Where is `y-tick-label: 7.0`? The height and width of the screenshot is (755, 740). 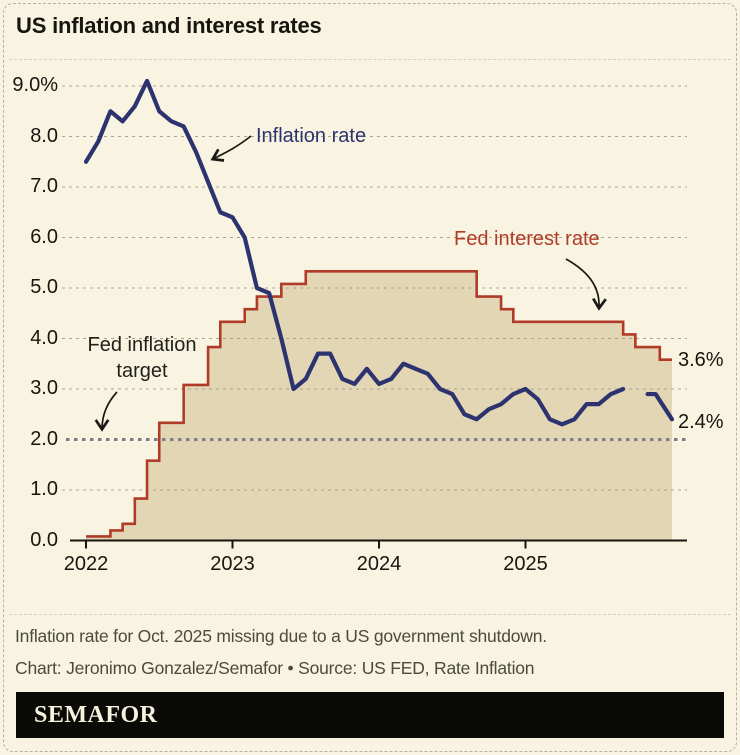 y-tick-label: 7.0 is located at coordinates (44, 186).